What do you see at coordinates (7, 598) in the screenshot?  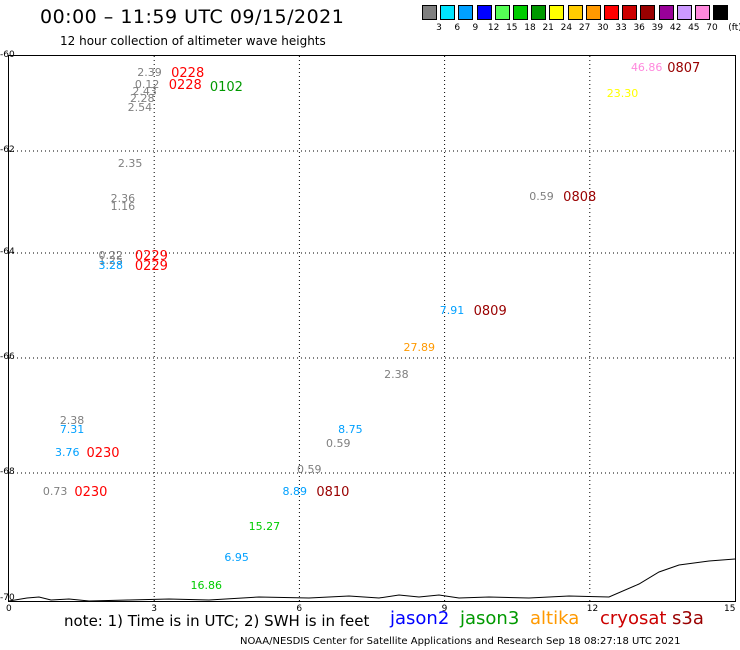 I see `latitude-label: -70` at bounding box center [7, 598].